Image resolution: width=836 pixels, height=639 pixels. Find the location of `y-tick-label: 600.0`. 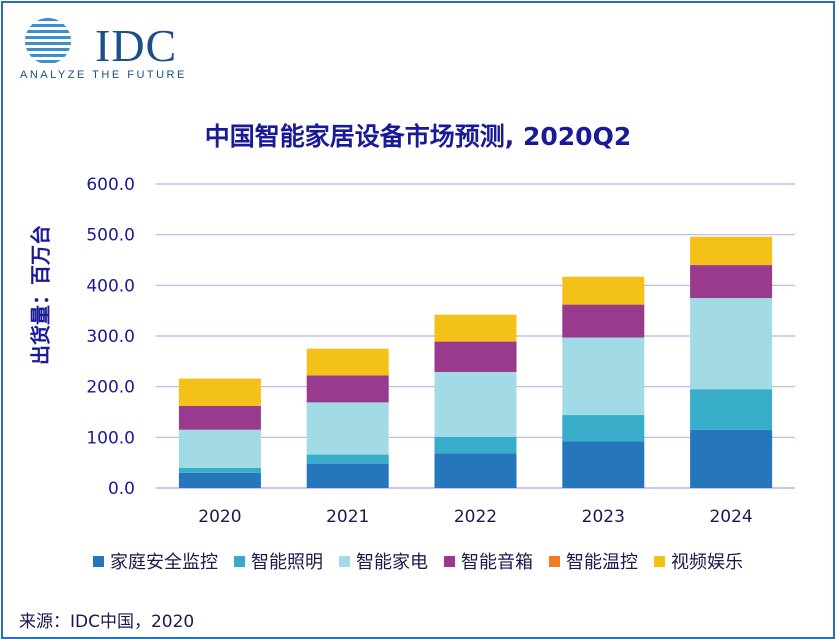

y-tick-label: 600.0 is located at coordinates (110, 185).